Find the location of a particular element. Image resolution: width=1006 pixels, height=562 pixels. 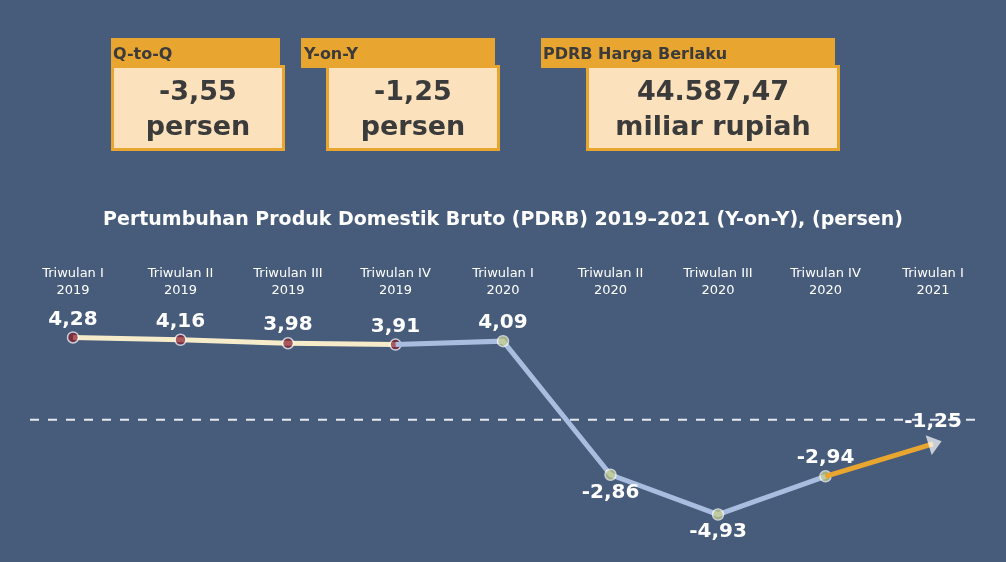

data-label: -2,94 is located at coordinates (825, 456).